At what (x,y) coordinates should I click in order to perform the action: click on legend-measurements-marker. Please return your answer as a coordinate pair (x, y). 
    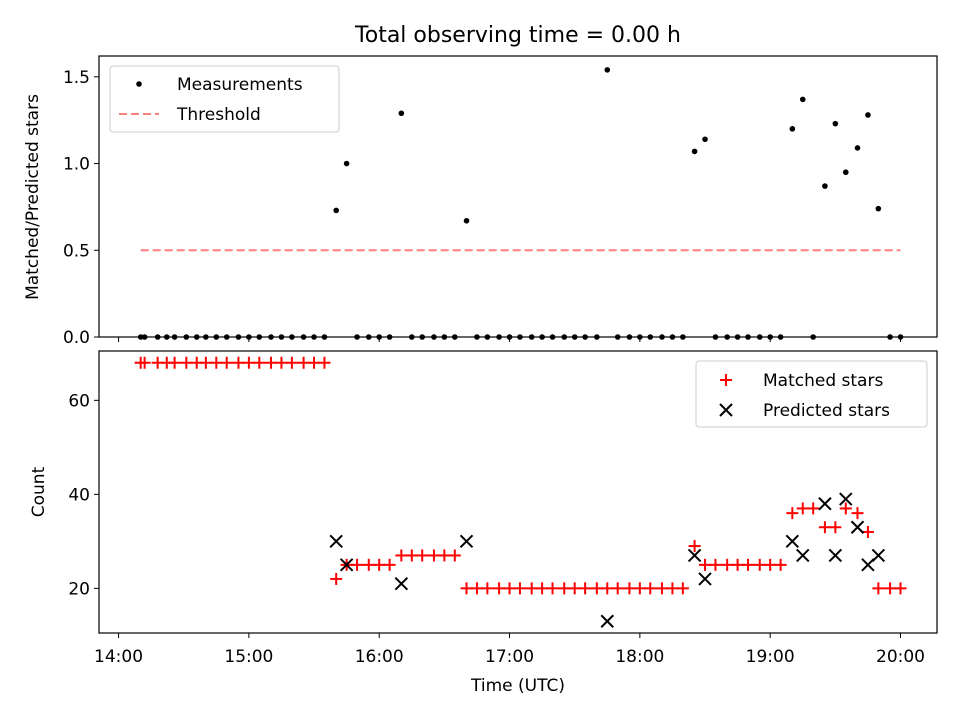
    Looking at the image, I should click on (139, 84).